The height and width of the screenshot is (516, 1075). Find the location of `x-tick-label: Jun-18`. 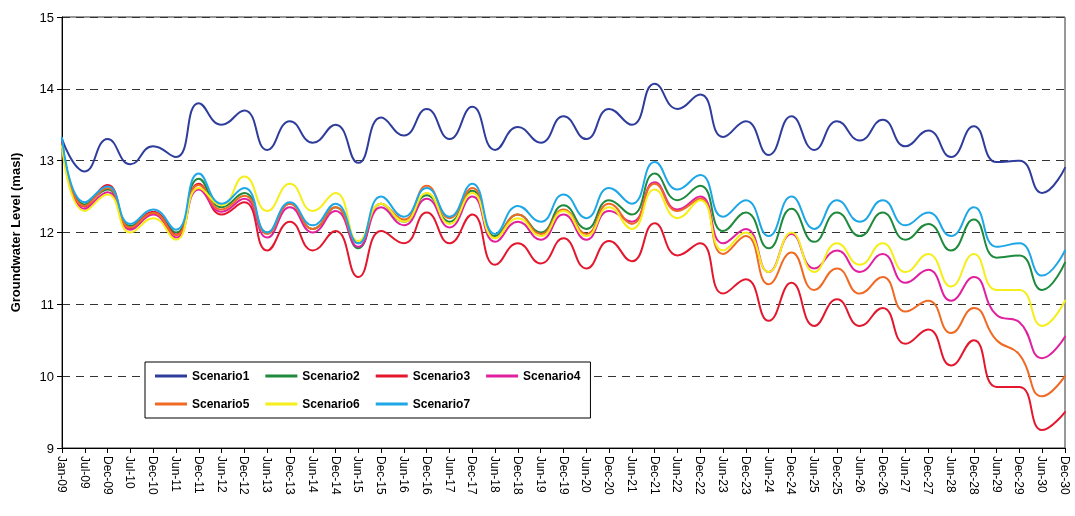

x-tick-label: Jun-18 is located at coordinates (495, 475).